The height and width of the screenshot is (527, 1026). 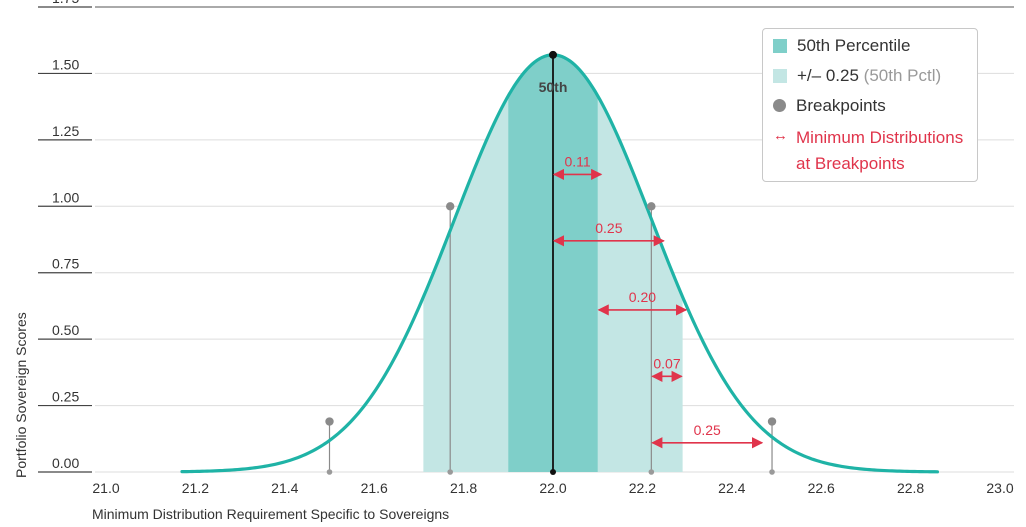 What do you see at coordinates (195, 488) in the screenshot?
I see `x-tick-label: 21.2` at bounding box center [195, 488].